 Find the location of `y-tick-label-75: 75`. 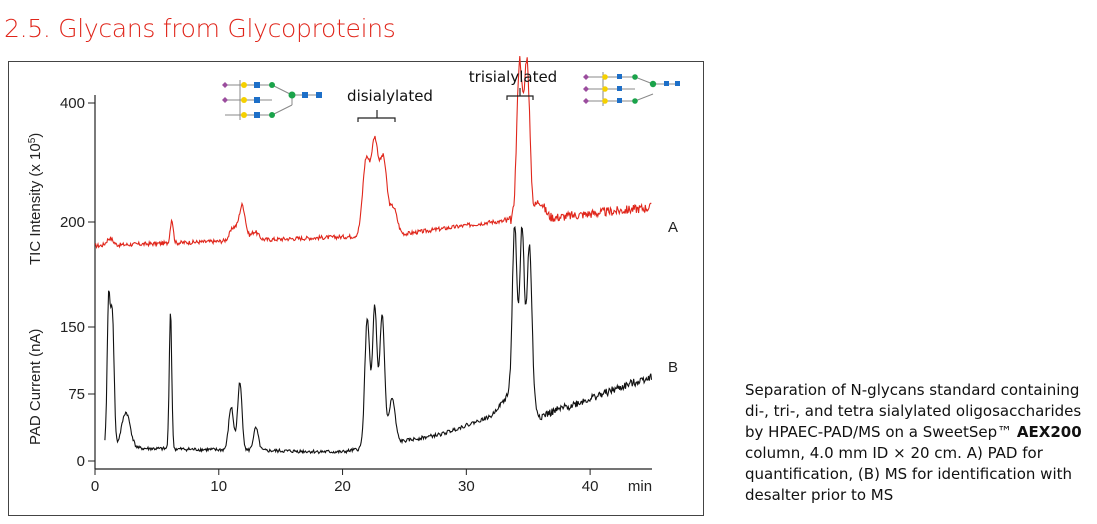

y-tick-label-75: 75 is located at coordinates (76, 394).